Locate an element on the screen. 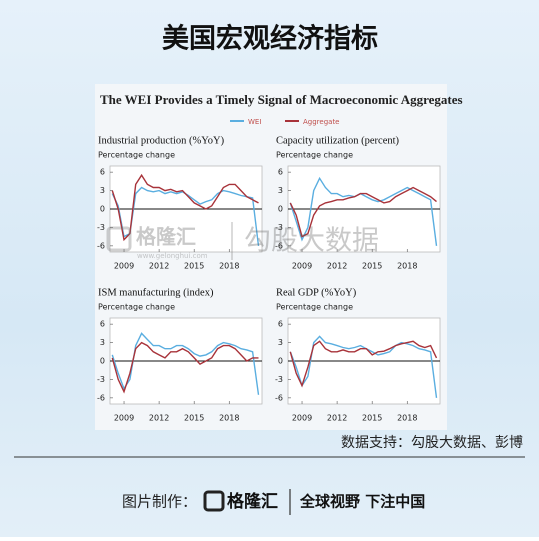 This screenshot has height=541, width=539. footer-brand: 格隆汇 is located at coordinates (252, 501).